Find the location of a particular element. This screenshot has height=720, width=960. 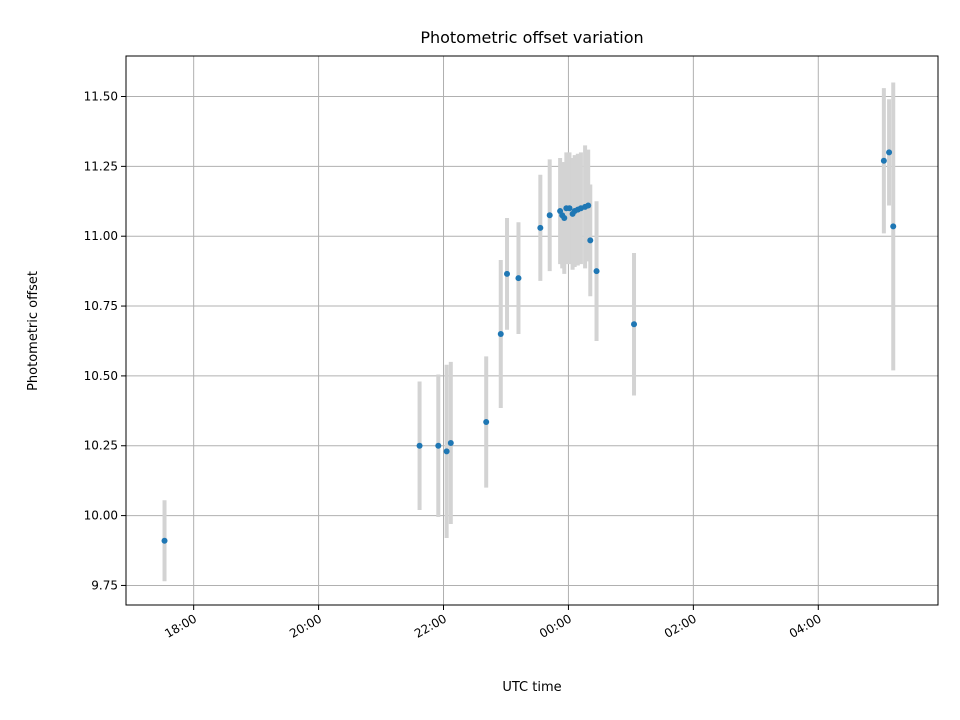

y-tick-label: 11.00 is located at coordinates (101, 236).